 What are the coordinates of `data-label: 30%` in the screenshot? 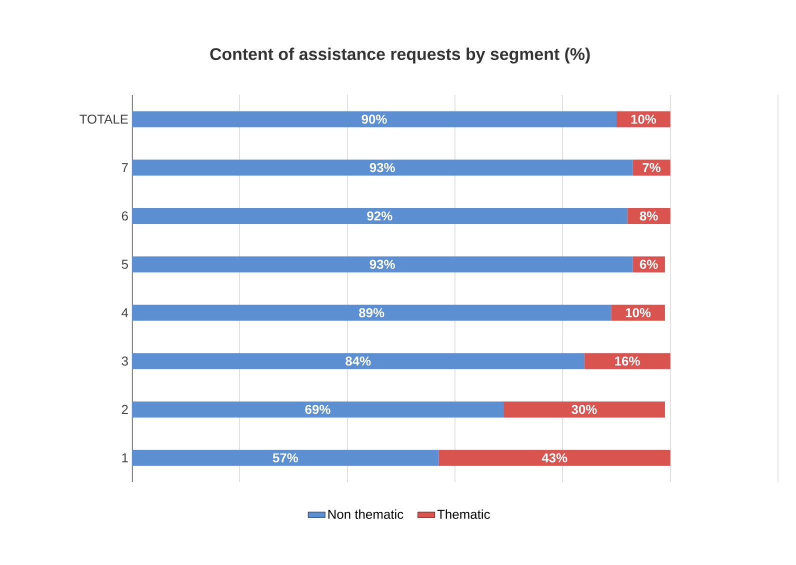 It's located at (584, 409).